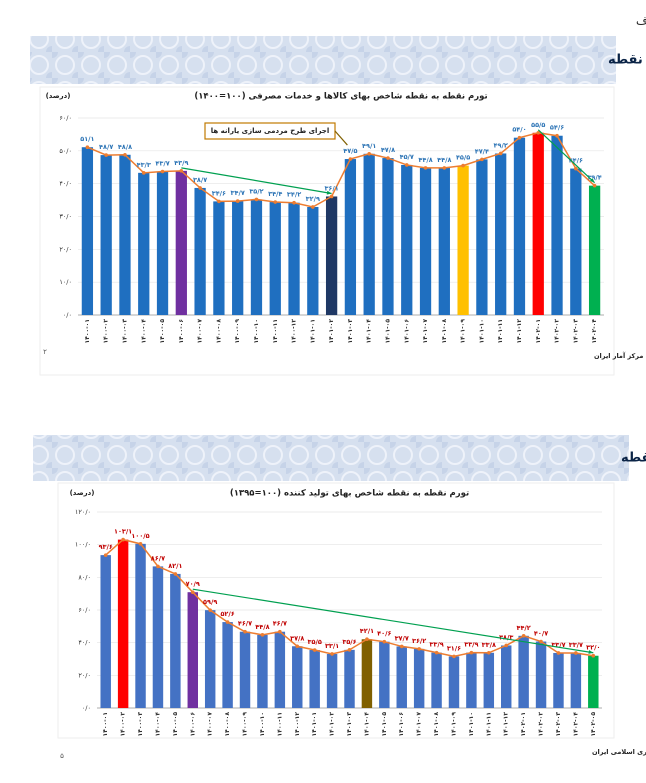 The width and height of the screenshot is (646, 783). Describe the element at coordinates (237, 331) in the screenshot. I see `x-tick-label: ۱۴۰۰-۰۹` at that location.